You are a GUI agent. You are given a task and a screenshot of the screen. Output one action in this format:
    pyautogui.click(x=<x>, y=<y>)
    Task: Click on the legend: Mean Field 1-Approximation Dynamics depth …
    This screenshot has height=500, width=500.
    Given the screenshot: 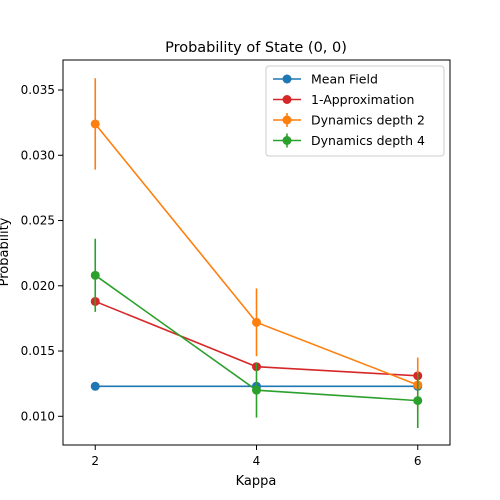 What is the action you would take?
    pyautogui.click(x=355, y=111)
    